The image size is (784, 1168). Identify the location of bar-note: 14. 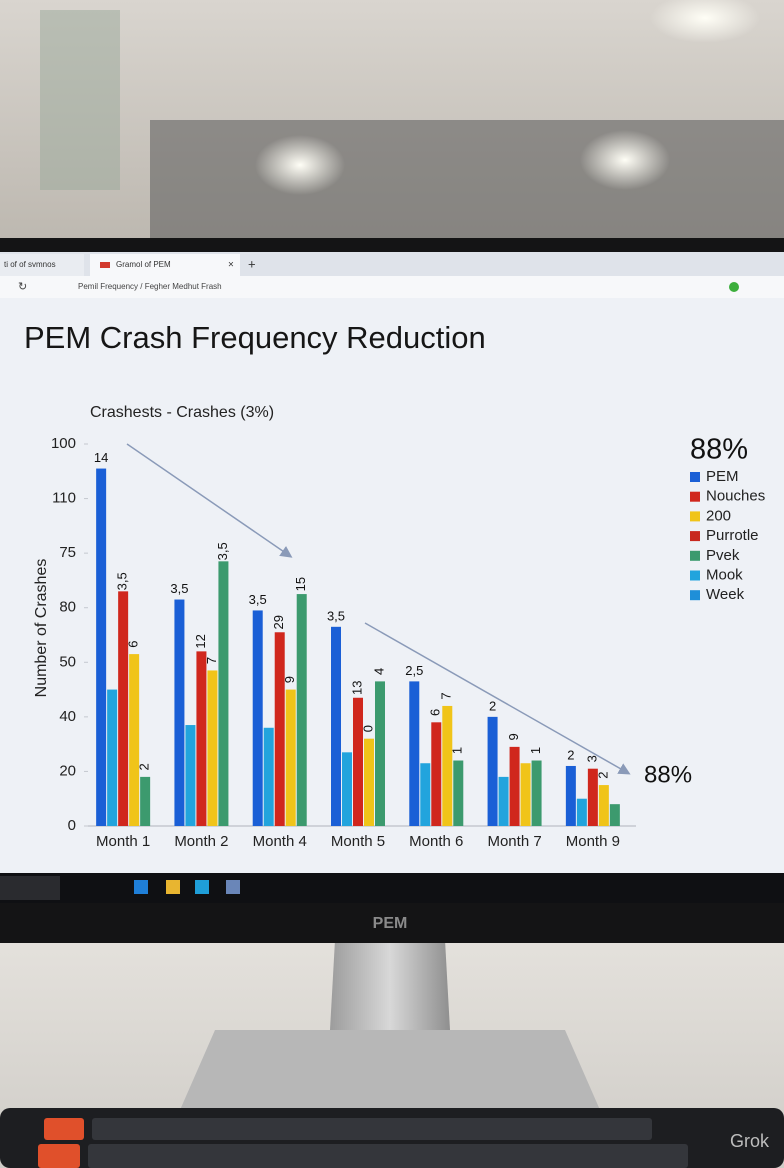
(101, 457).